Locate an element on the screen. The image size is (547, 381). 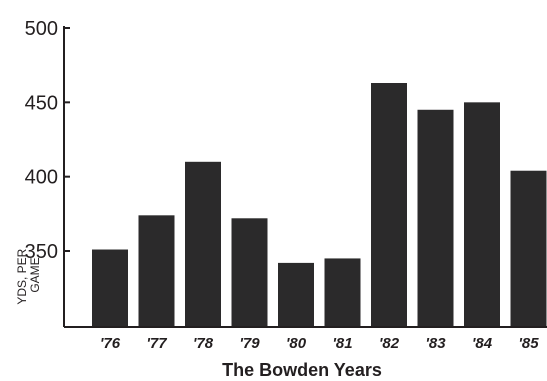
y-tick-label: 500 is located at coordinates (41, 29).